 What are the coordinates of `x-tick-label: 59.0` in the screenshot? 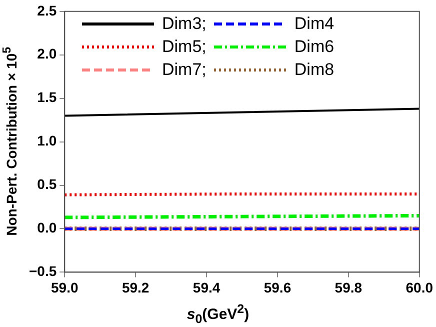 It's located at (64, 287).